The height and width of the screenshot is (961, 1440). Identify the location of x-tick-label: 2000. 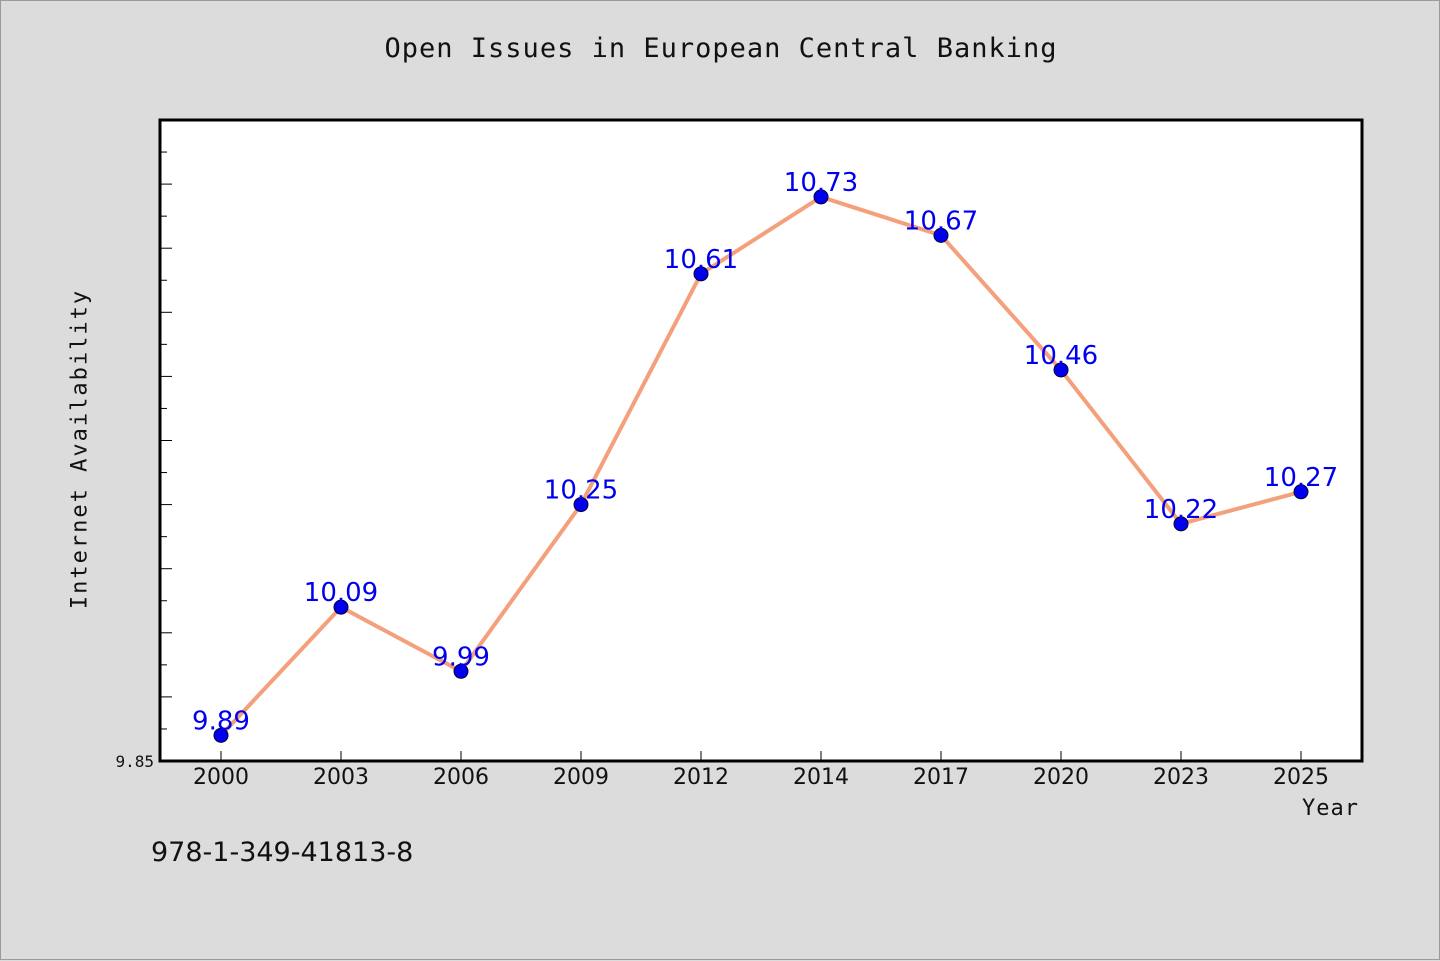
(221, 777).